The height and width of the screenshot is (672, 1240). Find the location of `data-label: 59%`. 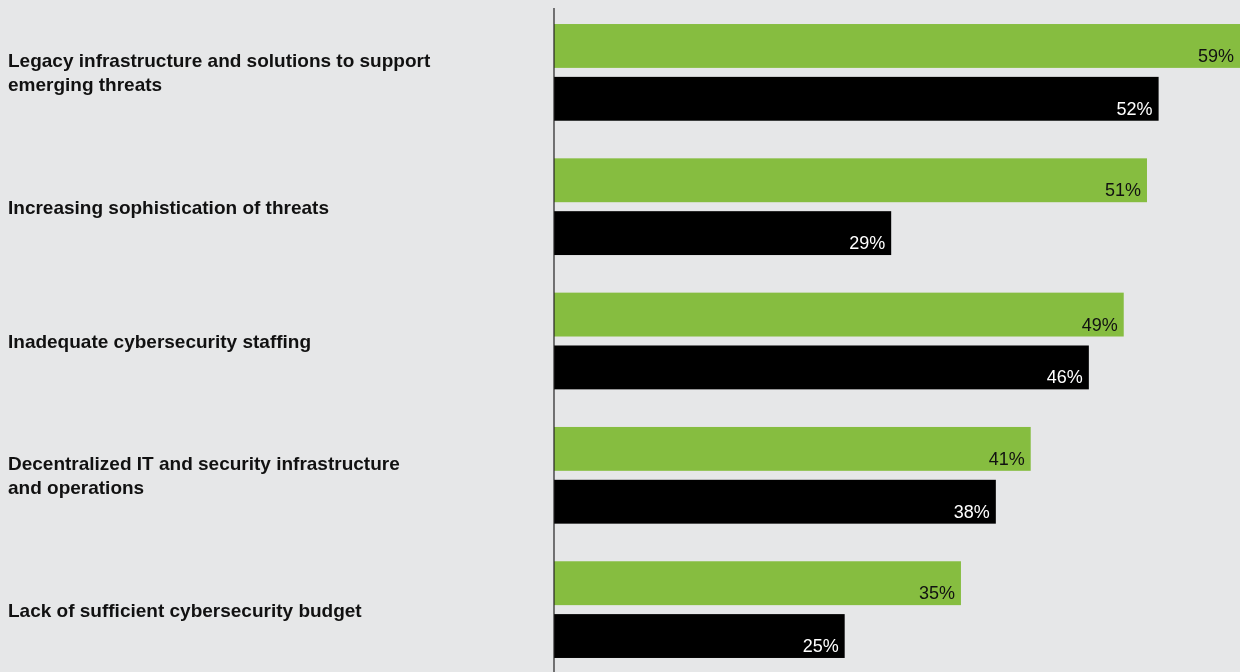

data-label: 59% is located at coordinates (1215, 55).